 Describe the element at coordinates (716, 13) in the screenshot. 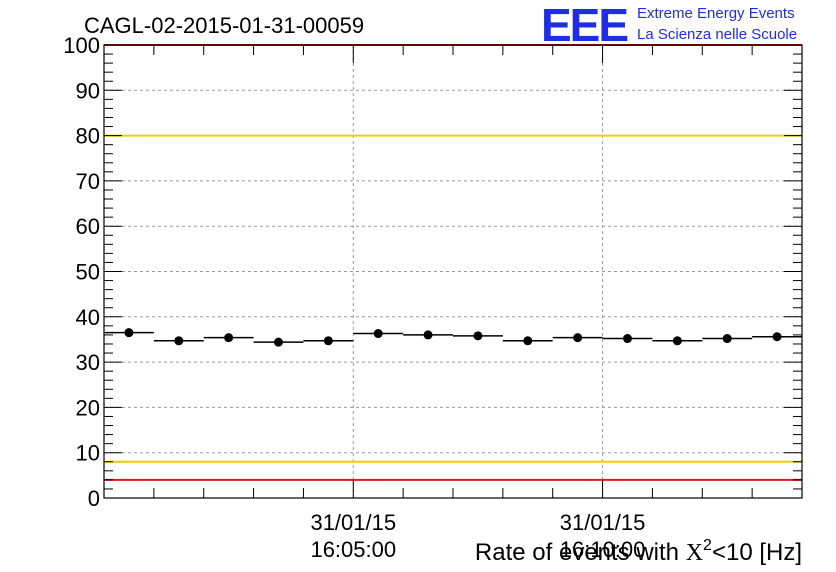

I see `eee-logo-line1: Extreme Energy Events` at that location.